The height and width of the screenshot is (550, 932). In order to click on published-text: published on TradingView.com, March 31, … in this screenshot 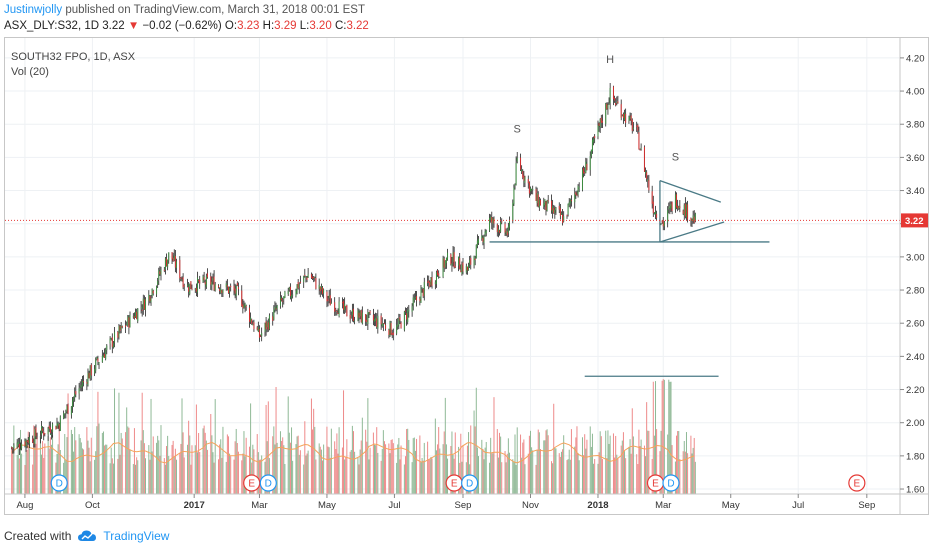, I will do `click(215, 10)`.